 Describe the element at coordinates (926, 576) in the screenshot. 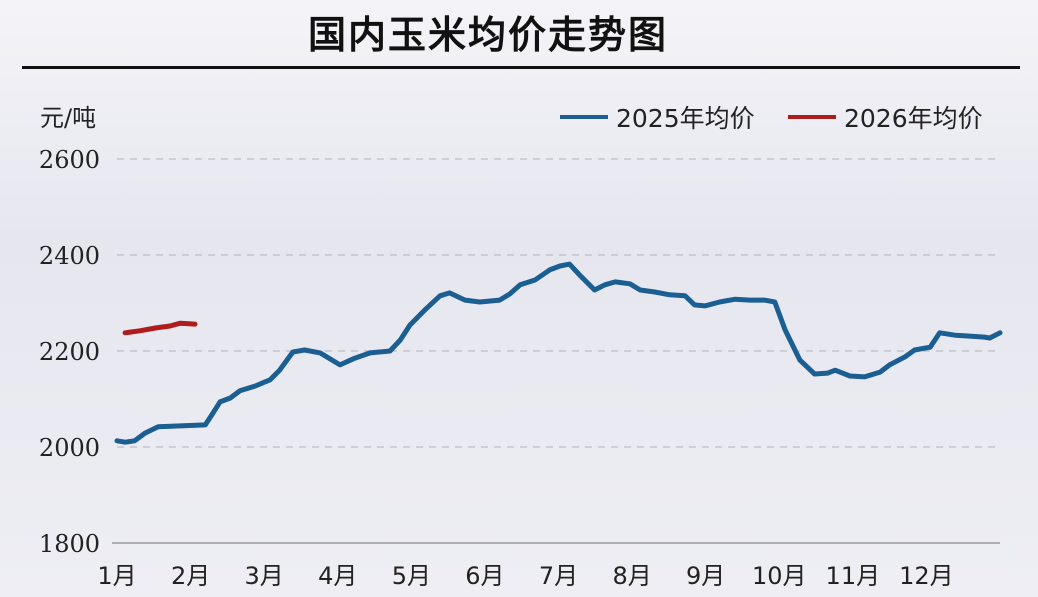

I see `x-tick-label: 12月` at that location.